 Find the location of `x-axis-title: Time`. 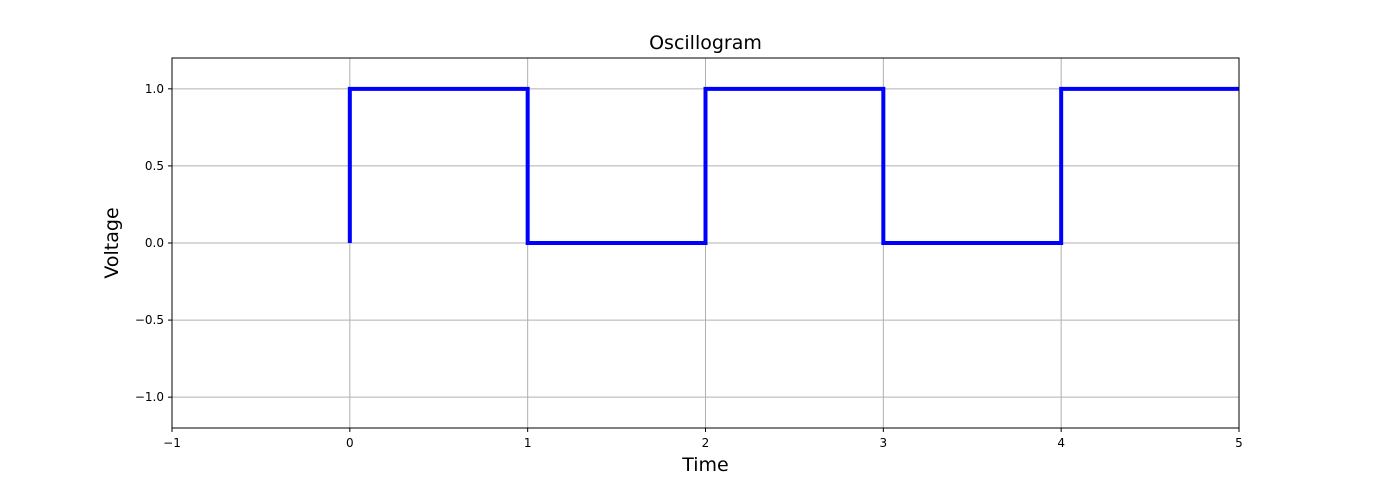

x-axis-title: Time is located at coordinates (705, 465).